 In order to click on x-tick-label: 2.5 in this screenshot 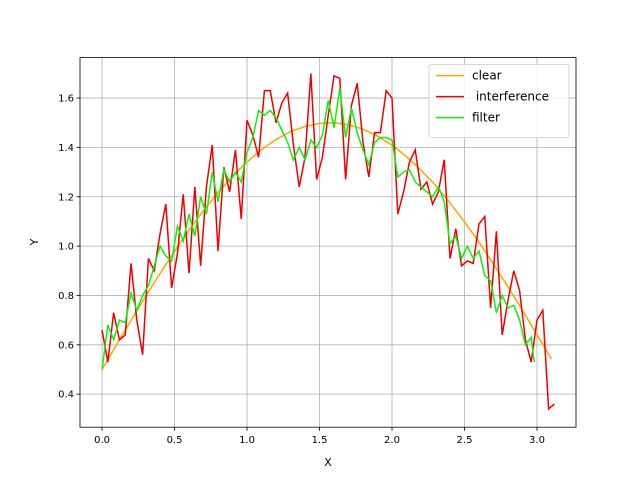, I will do `click(465, 440)`.